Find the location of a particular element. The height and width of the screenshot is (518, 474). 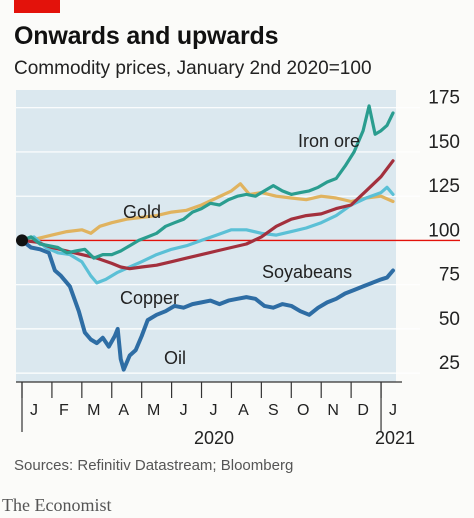

x-tick-label-9: O is located at coordinates (303, 410).